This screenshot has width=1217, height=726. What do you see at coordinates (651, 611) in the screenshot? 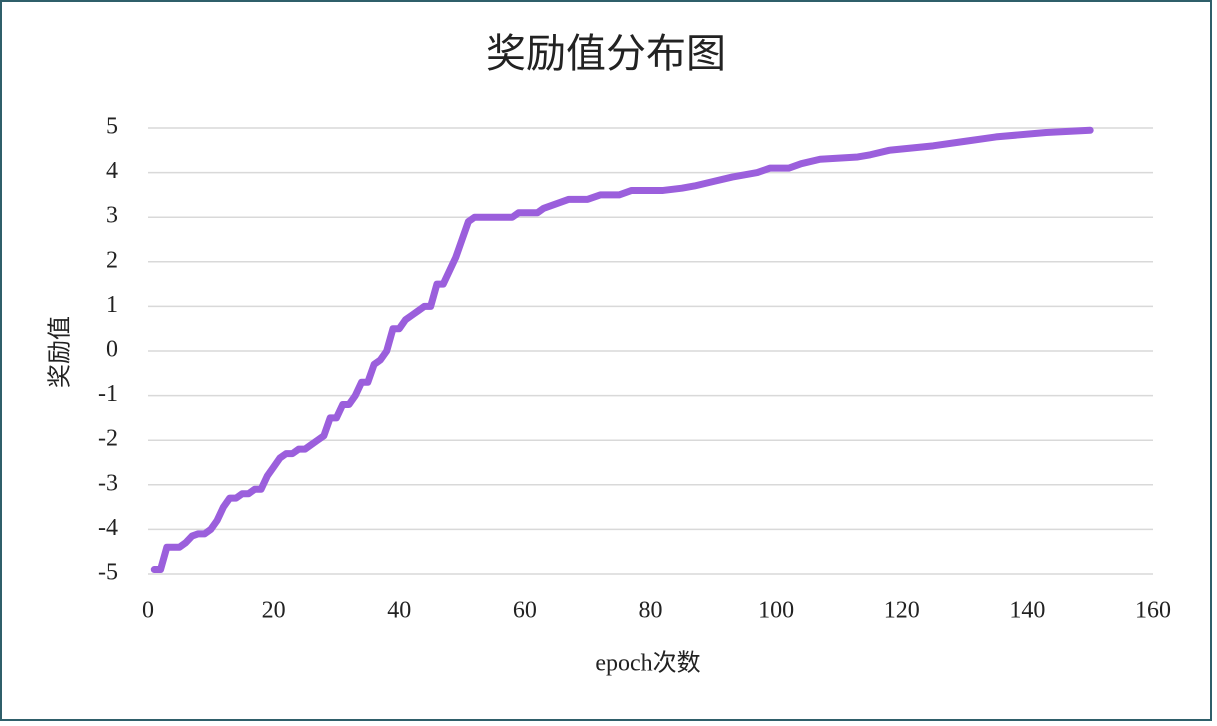
I see `x-tick-label: 80` at bounding box center [651, 611].